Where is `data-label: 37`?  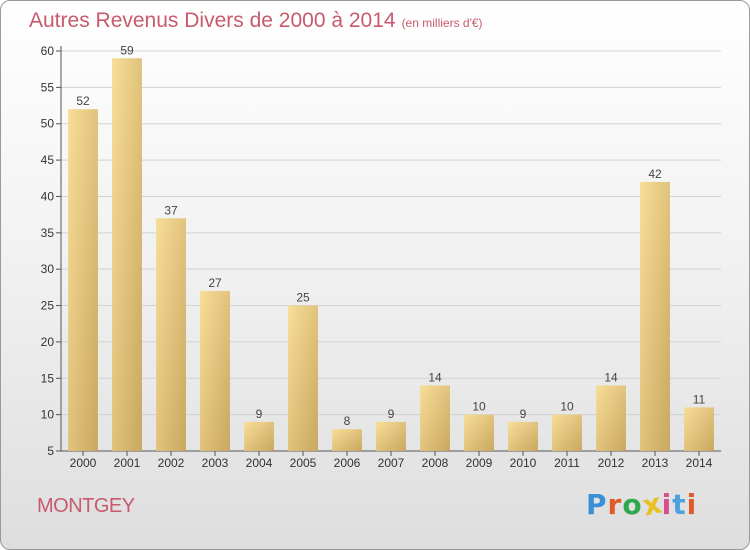 data-label: 37 is located at coordinates (171, 210).